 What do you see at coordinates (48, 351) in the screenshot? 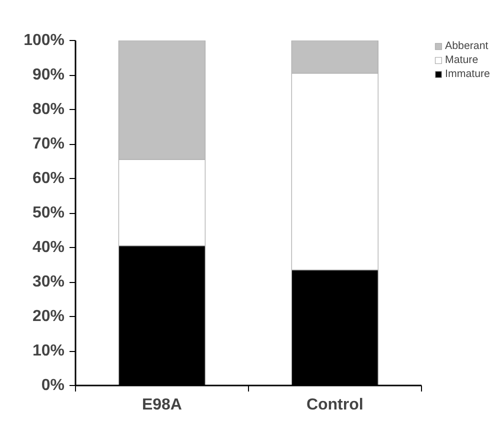
I see `y-tick-label: 10%` at bounding box center [48, 351].